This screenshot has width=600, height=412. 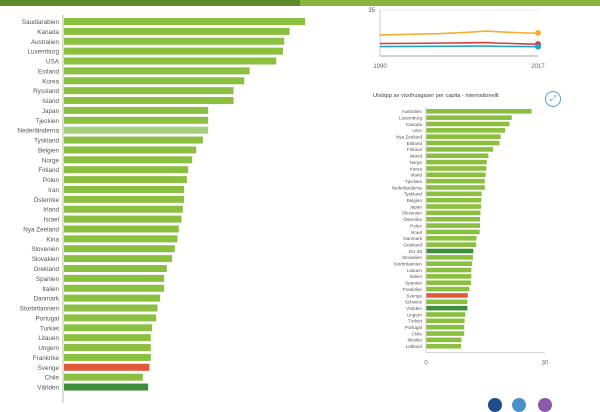 What do you see at coordinates (46, 269) in the screenshot?
I see `category-label-25: Grekland` at bounding box center [46, 269].